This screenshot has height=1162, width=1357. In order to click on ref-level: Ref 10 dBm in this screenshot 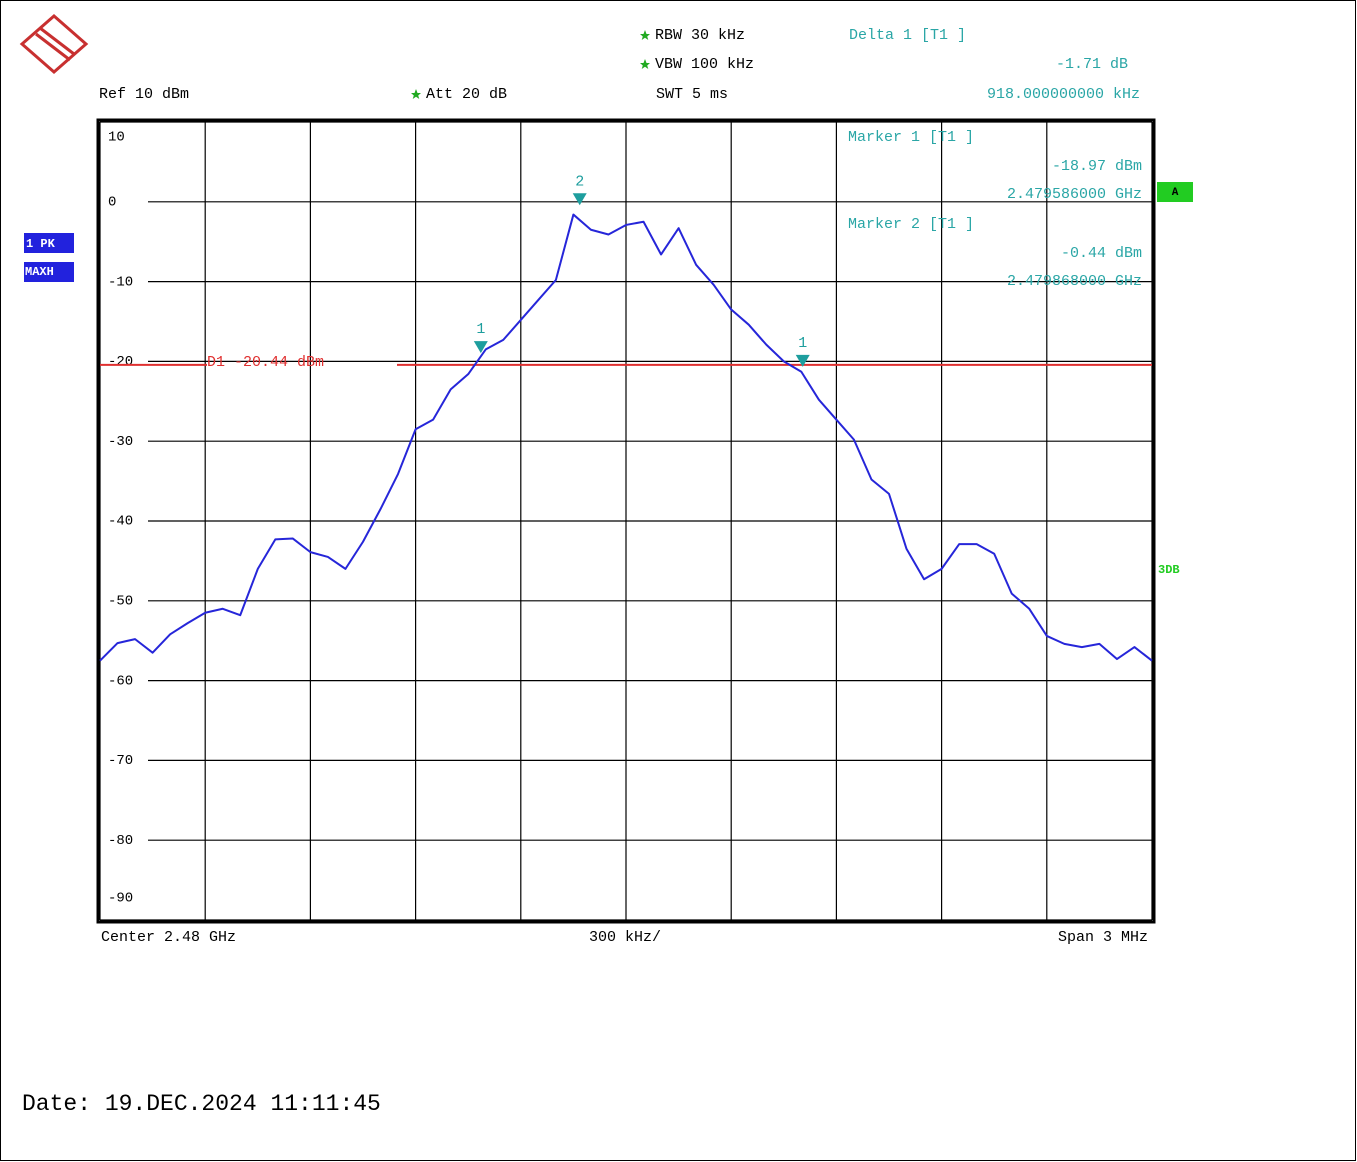, I will do `click(144, 94)`.